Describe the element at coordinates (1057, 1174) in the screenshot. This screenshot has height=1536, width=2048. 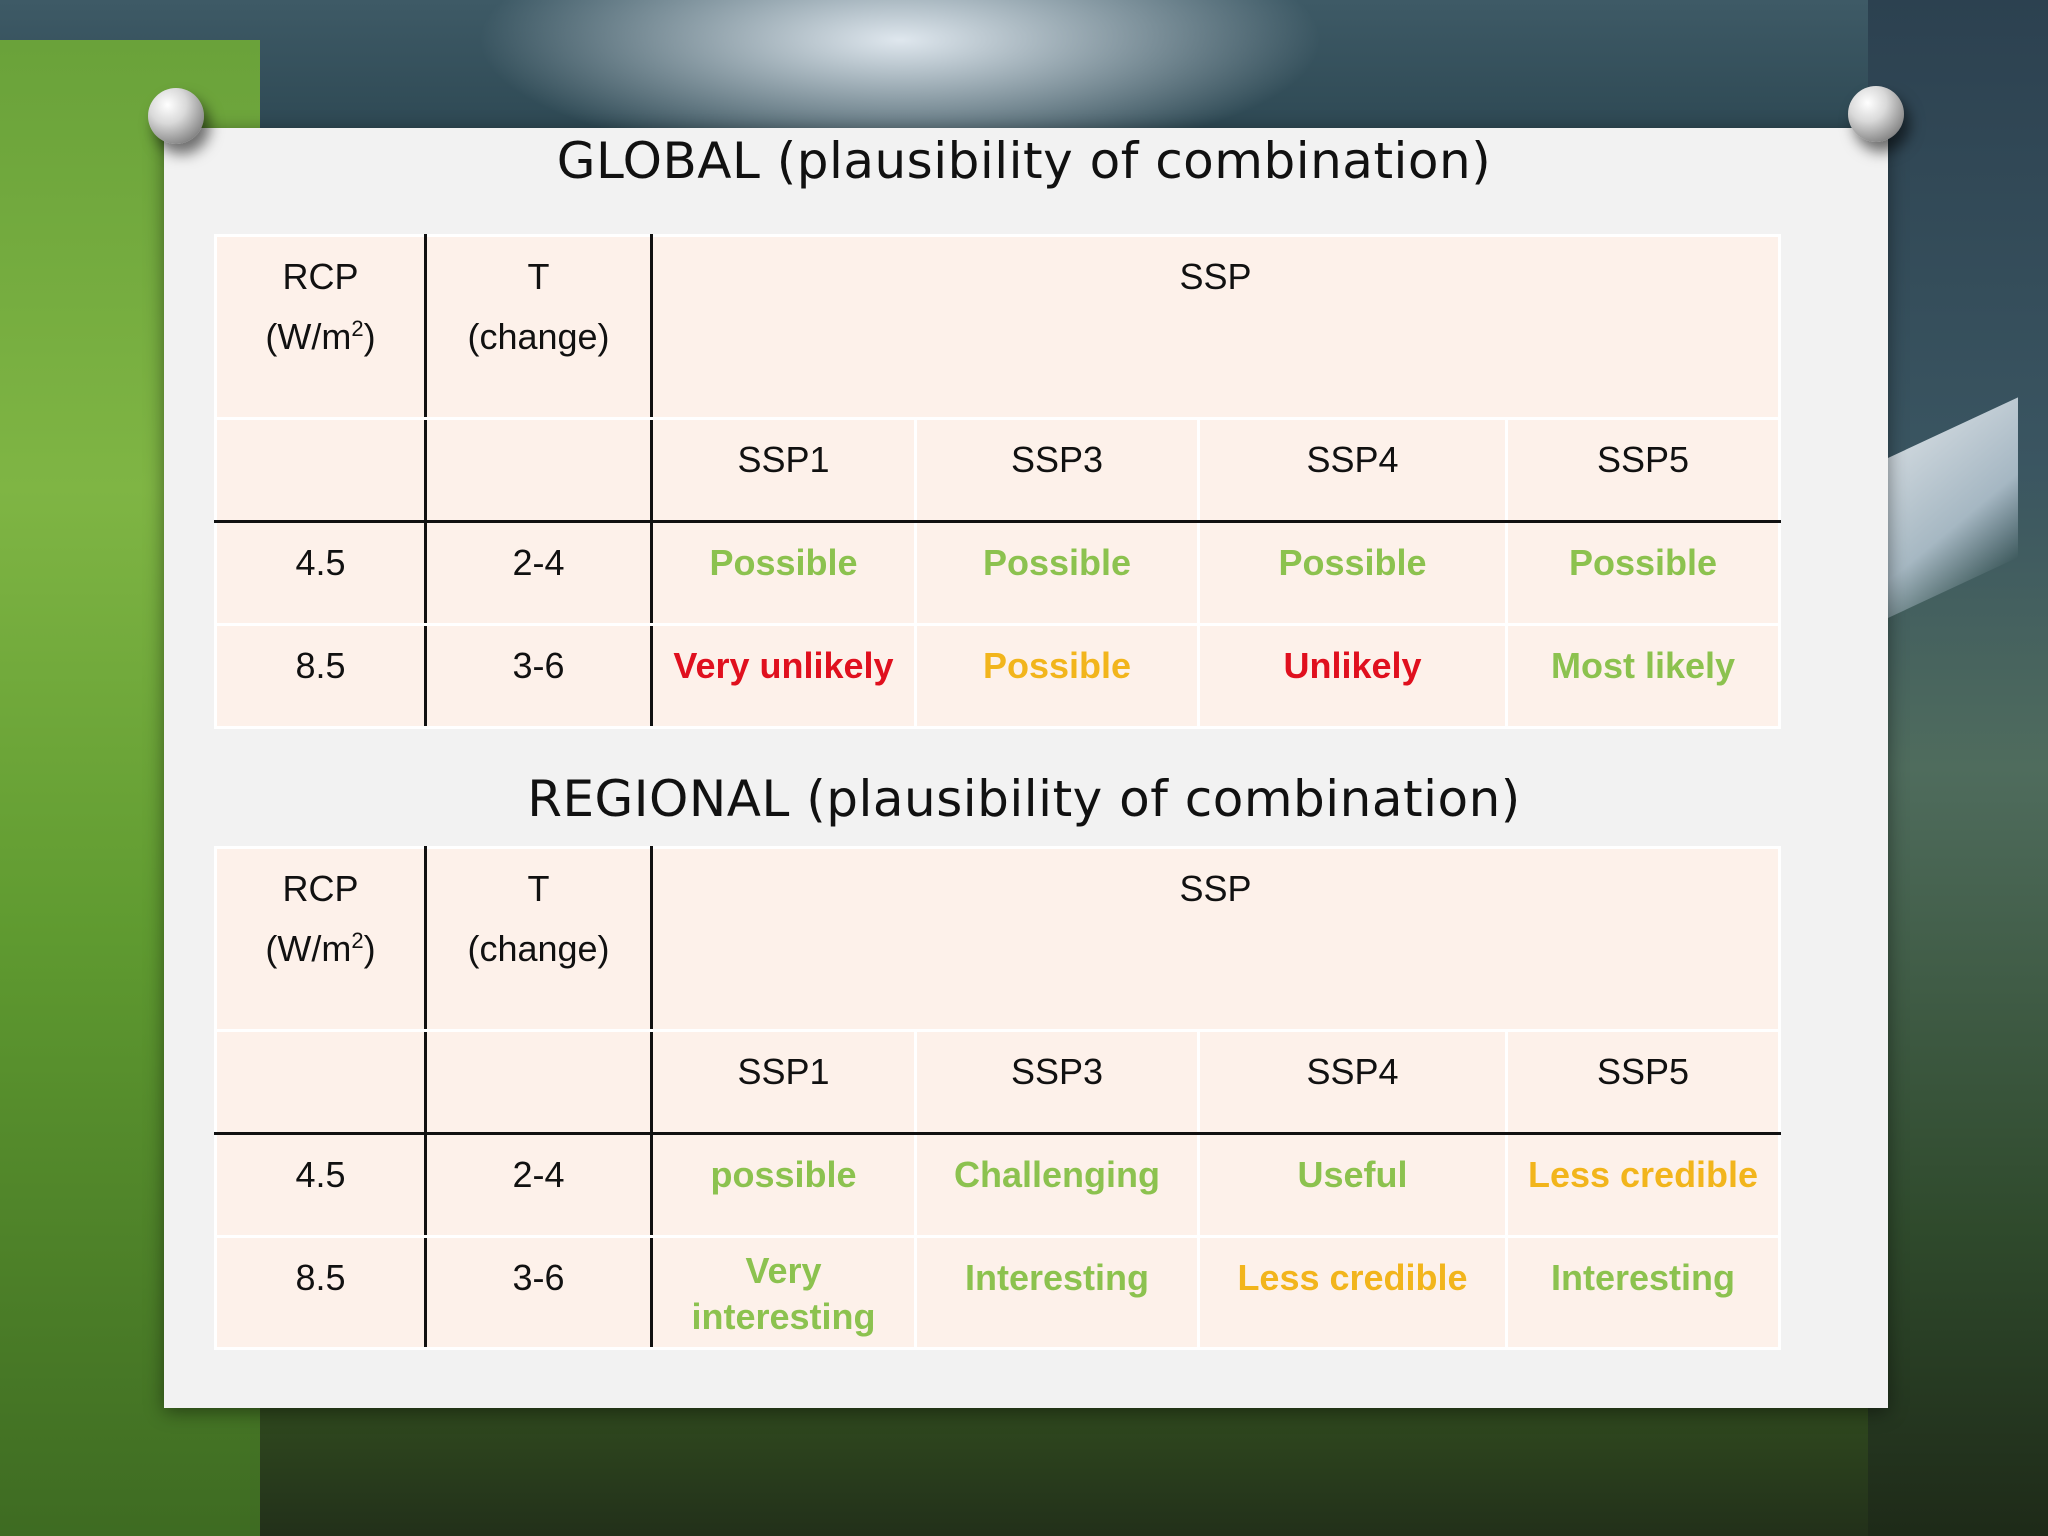
I see `plausibility-value: Challenging` at that location.